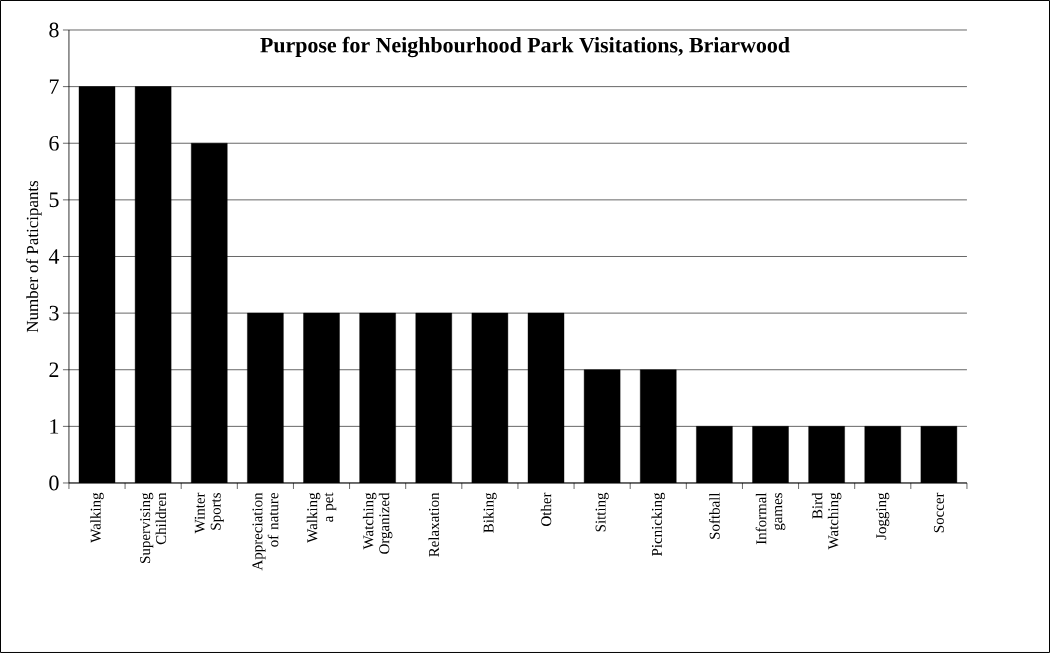 The image size is (1050, 653). I want to click on y-tick-label: 2, so click(54, 369).